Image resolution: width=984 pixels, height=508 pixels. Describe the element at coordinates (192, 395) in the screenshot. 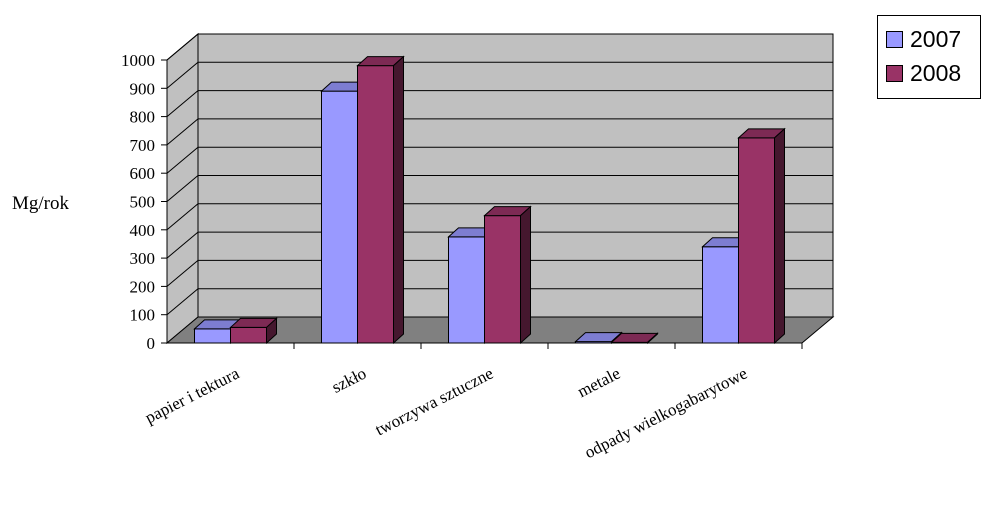

I see `x-category-label: papier i tektura` at that location.